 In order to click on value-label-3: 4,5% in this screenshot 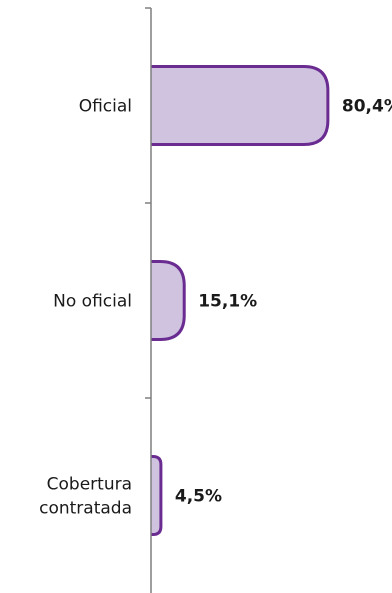, I will do `click(198, 497)`.